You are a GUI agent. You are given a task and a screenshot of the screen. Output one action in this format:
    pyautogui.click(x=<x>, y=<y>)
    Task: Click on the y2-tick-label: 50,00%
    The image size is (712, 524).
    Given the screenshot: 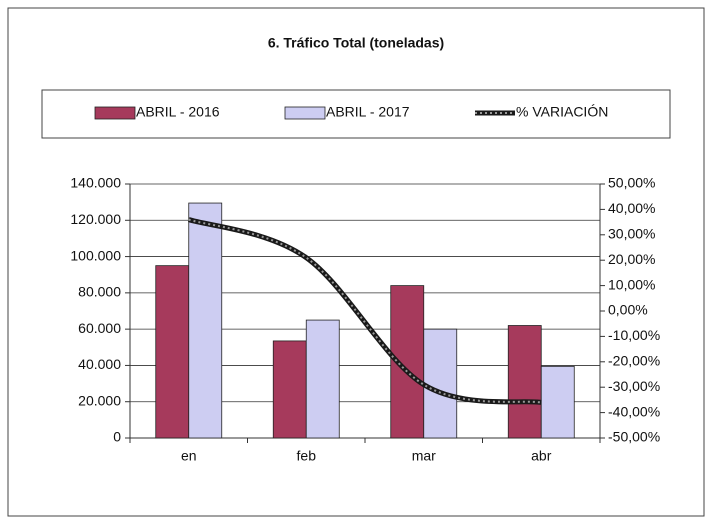 What is the action you would take?
    pyautogui.click(x=631, y=183)
    